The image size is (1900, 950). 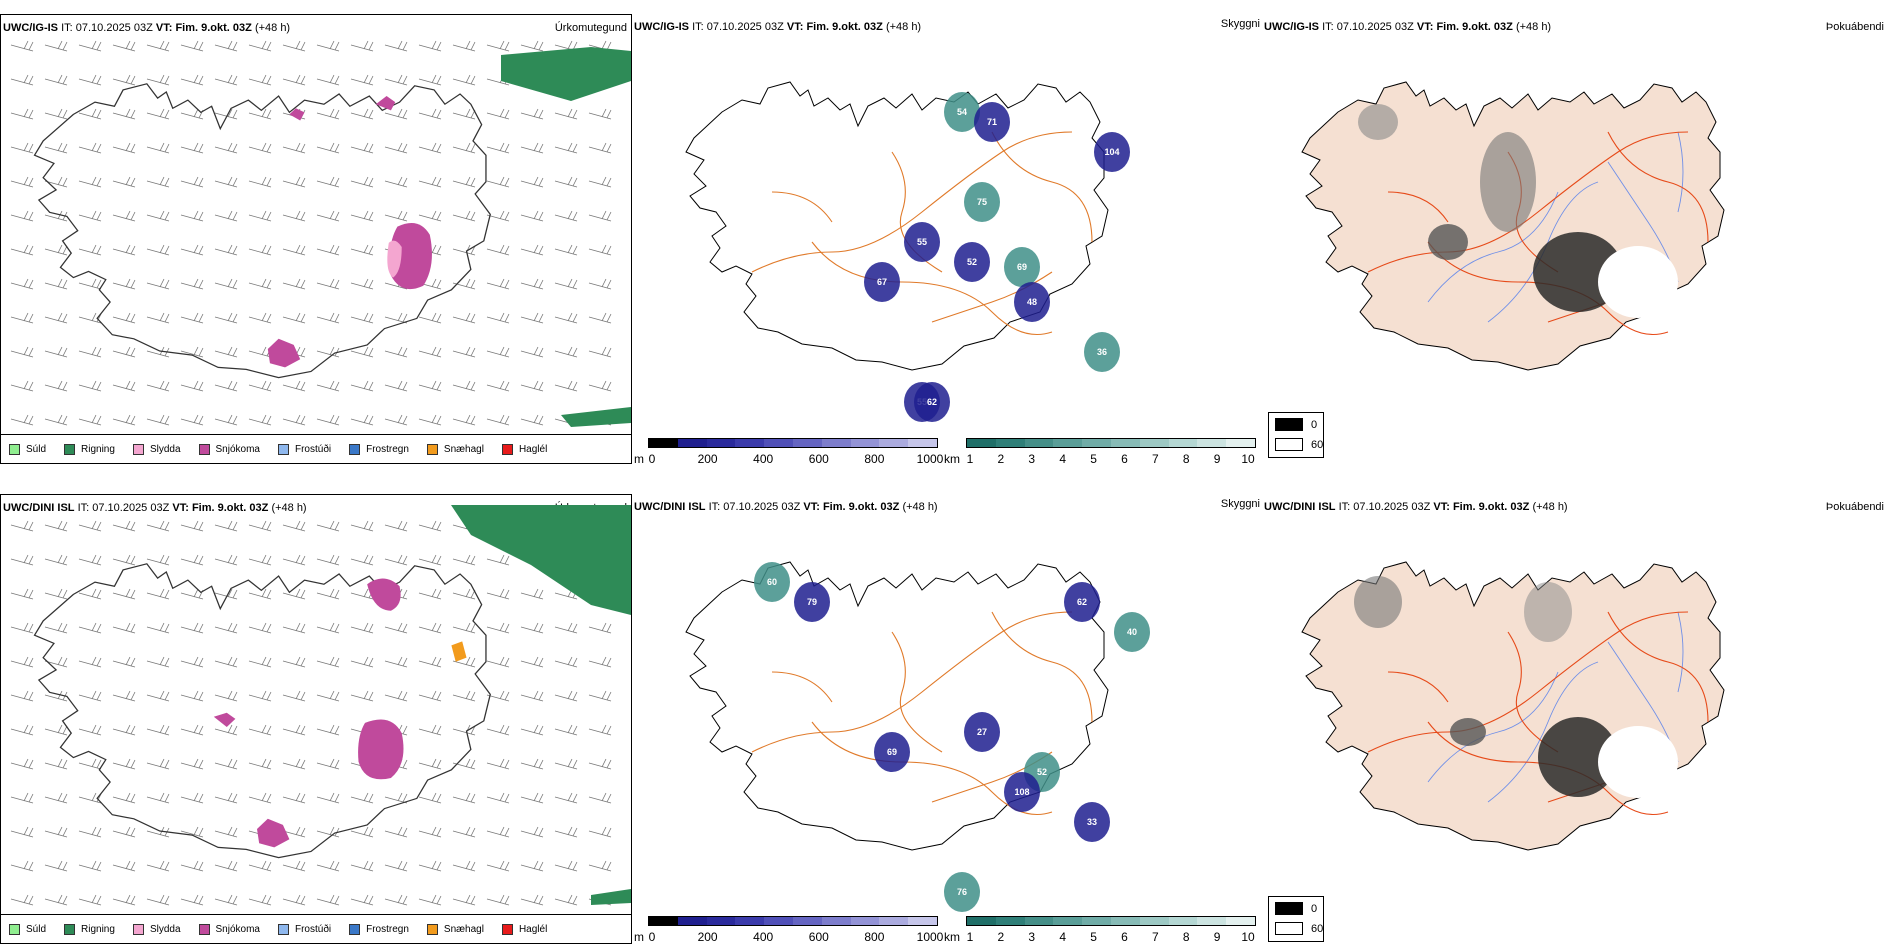 I want to click on colorbar-tick: 10, so click(x=1248, y=458).